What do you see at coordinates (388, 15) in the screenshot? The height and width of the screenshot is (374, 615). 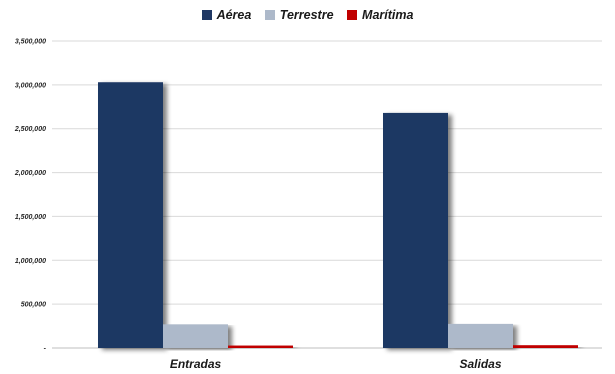 I see `legend-label-maritima: Marítima` at bounding box center [388, 15].